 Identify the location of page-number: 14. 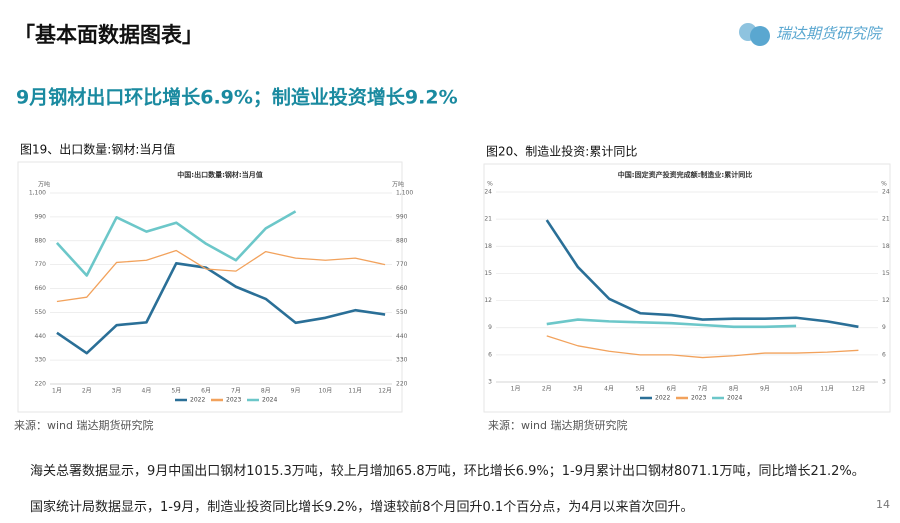
(883, 504).